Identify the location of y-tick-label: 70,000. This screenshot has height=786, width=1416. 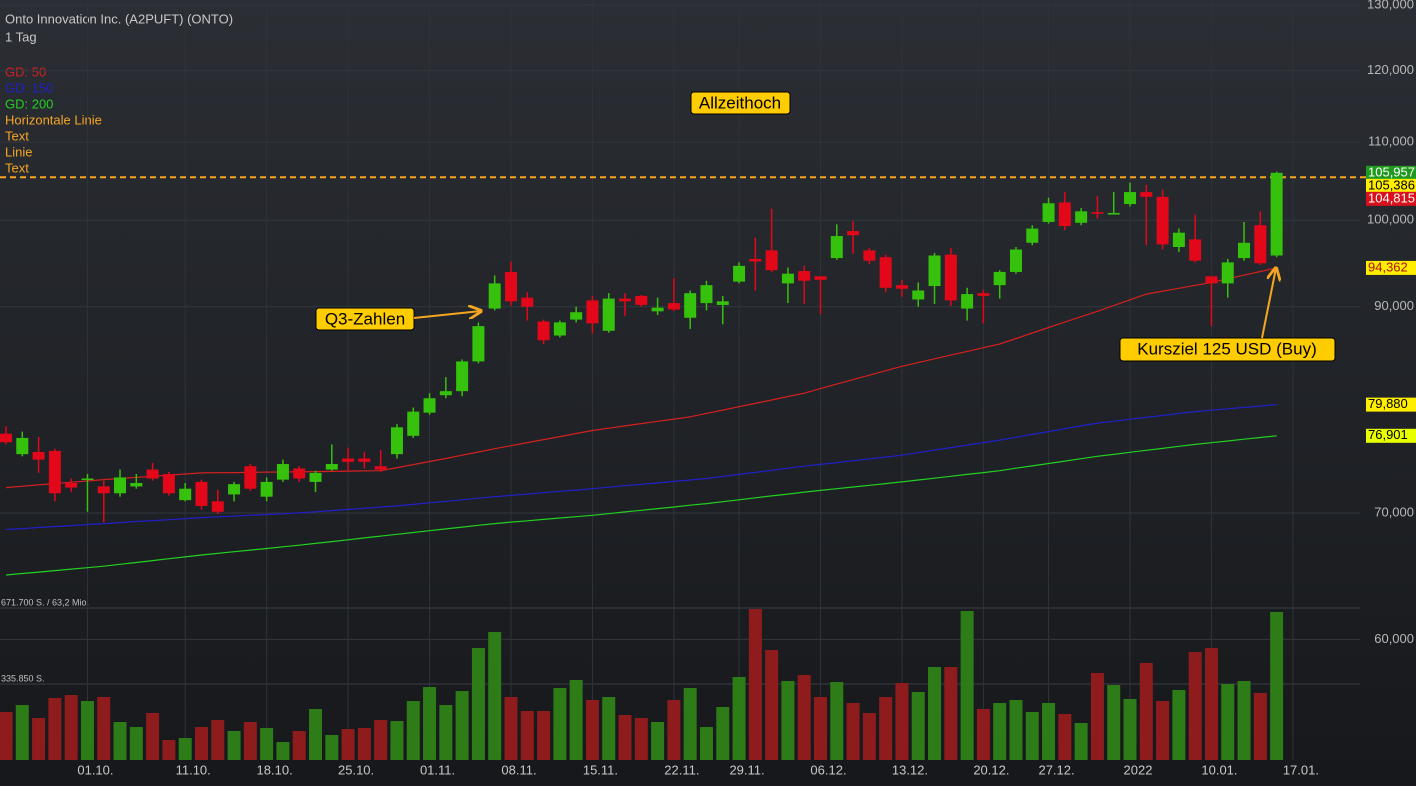
(1394, 511).